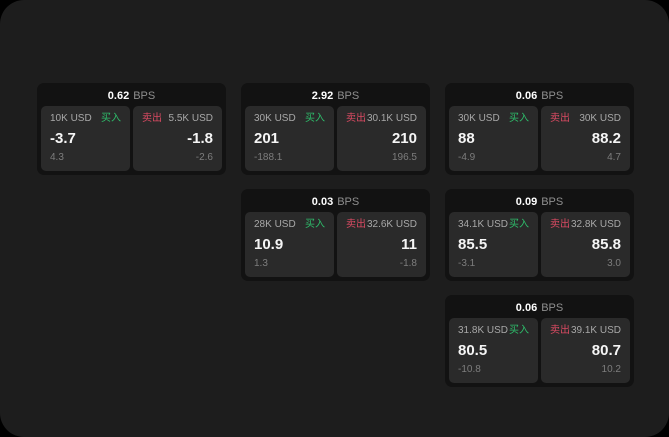  I want to click on buy-price: 201, so click(267, 138).